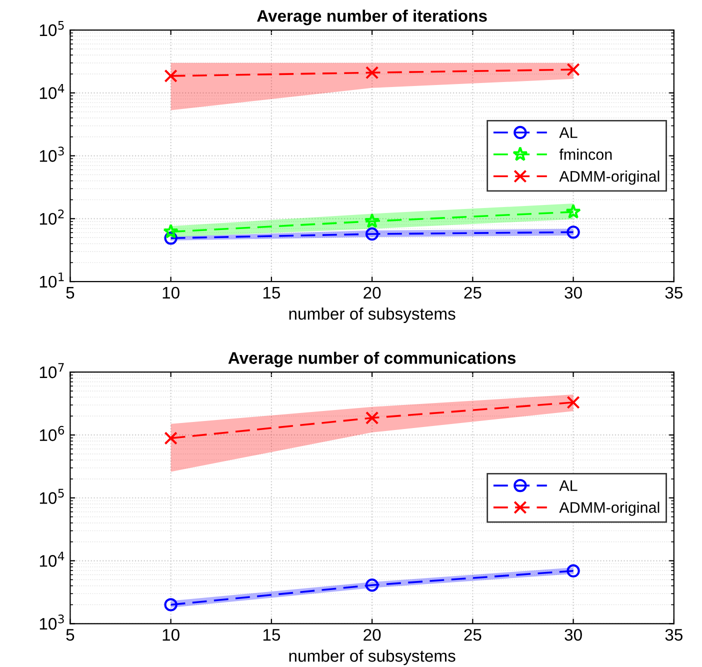  What do you see at coordinates (372, 360) in the screenshot?
I see `chart-title: Average number of communications` at bounding box center [372, 360].